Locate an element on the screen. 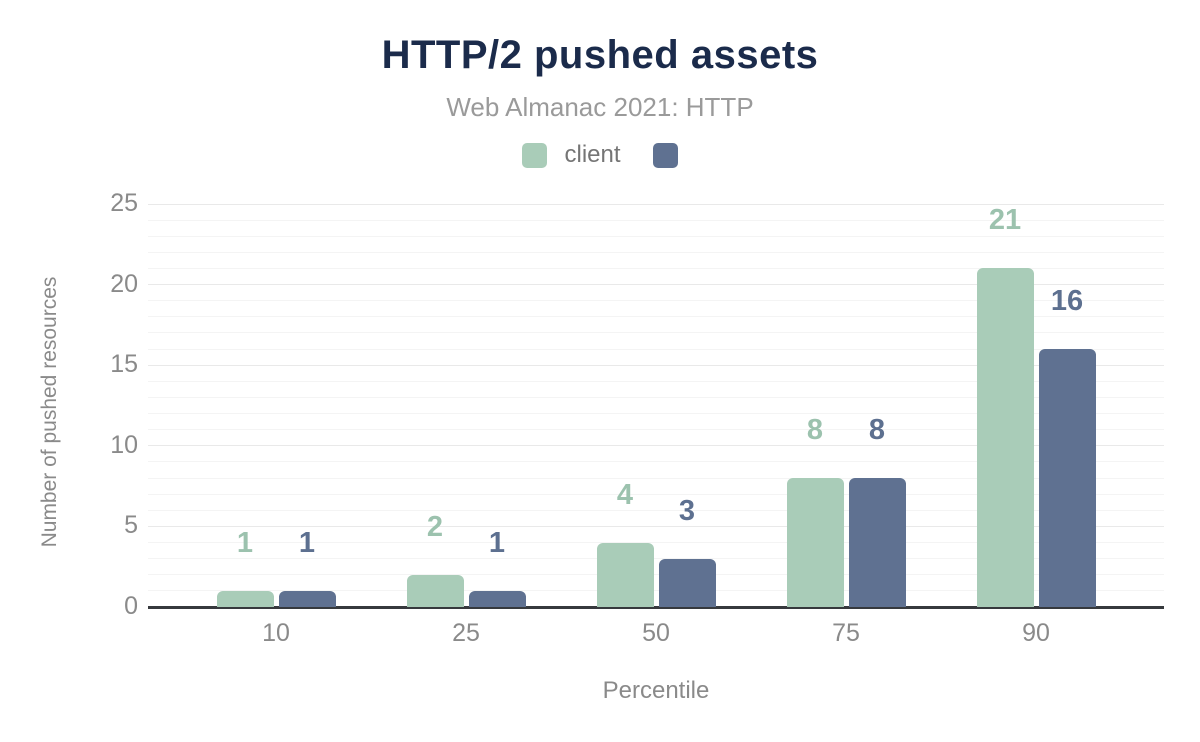 This screenshot has height=742, width=1200. bar-client-p90 is located at coordinates (1005, 437).